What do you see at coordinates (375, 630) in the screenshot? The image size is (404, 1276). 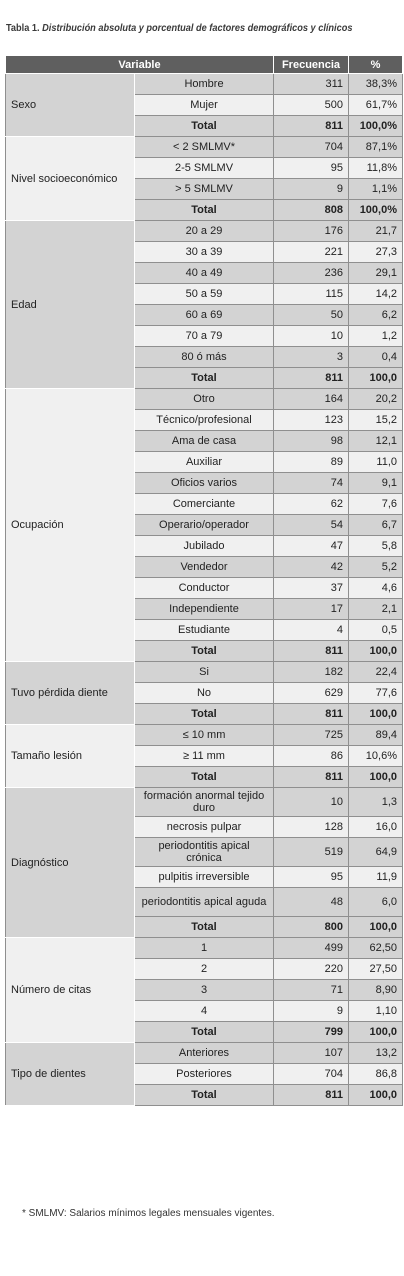 I see `percent-cell: 0,5` at bounding box center [375, 630].